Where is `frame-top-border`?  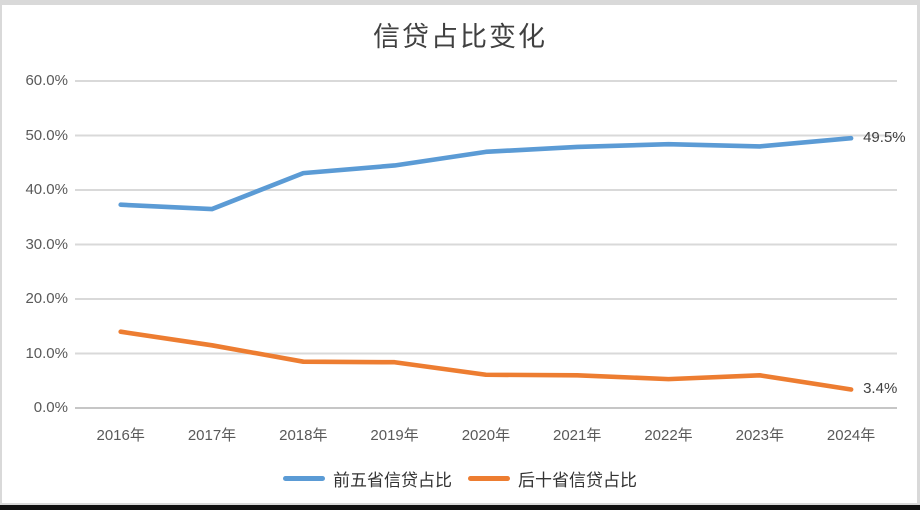 frame-top-border is located at coordinates (460, 2).